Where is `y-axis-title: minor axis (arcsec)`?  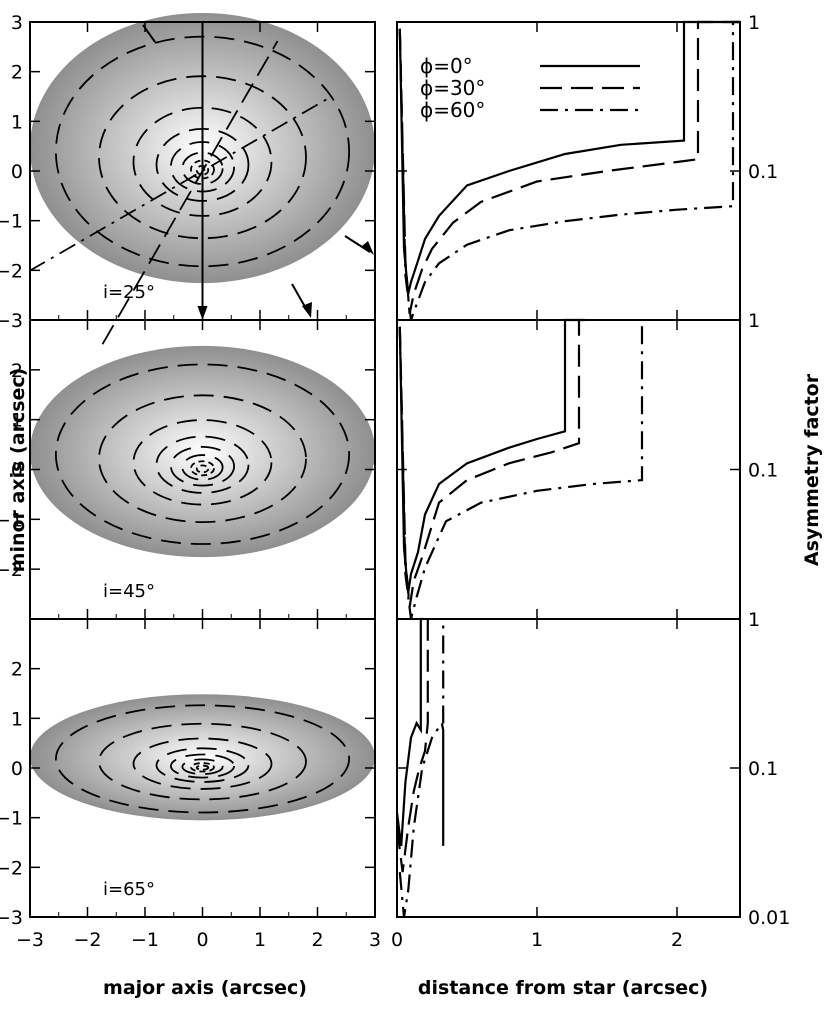
y-axis-title: minor axis (arcsec) is located at coordinates (18, 470).